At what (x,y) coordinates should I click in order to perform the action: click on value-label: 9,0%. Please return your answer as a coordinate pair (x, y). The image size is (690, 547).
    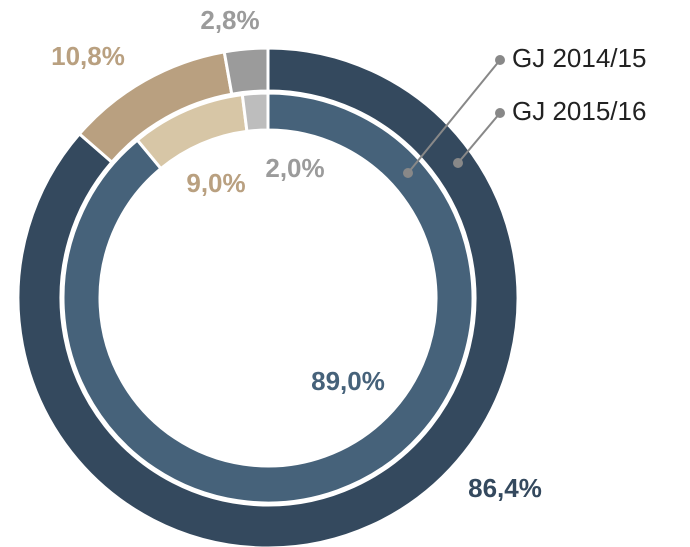
    Looking at the image, I should click on (215, 183).